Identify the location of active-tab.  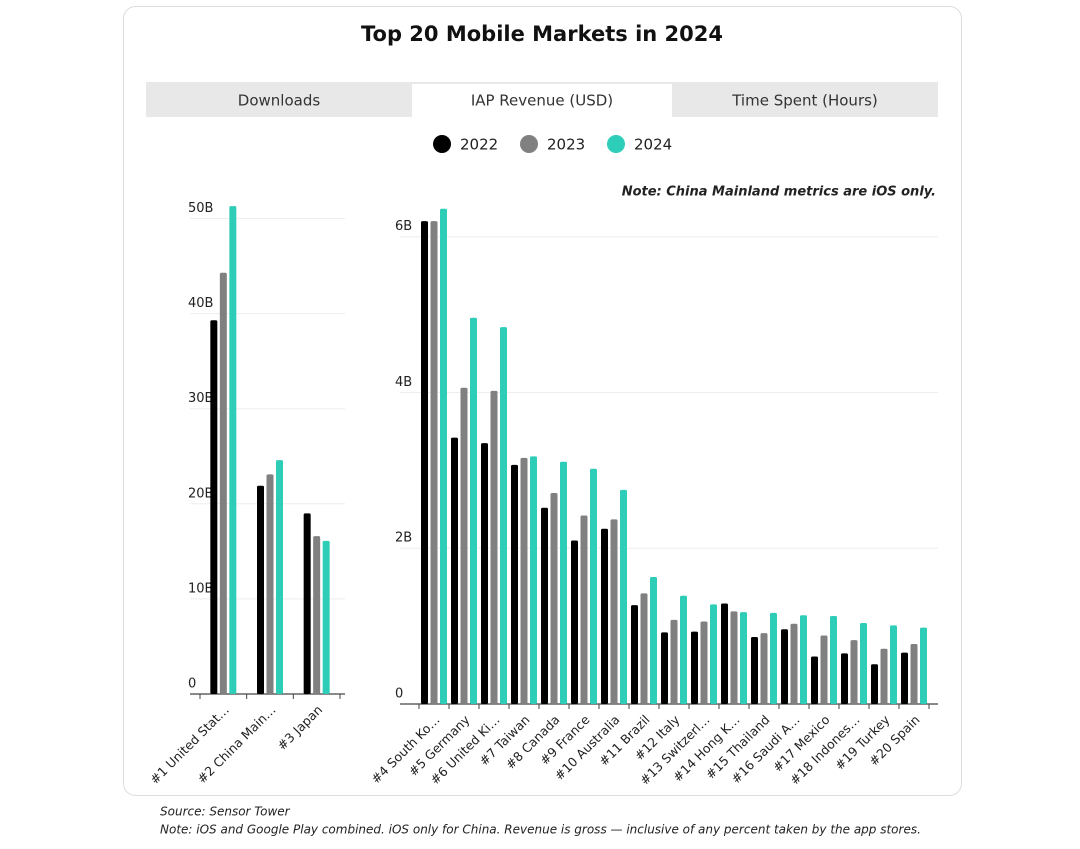
(542, 100).